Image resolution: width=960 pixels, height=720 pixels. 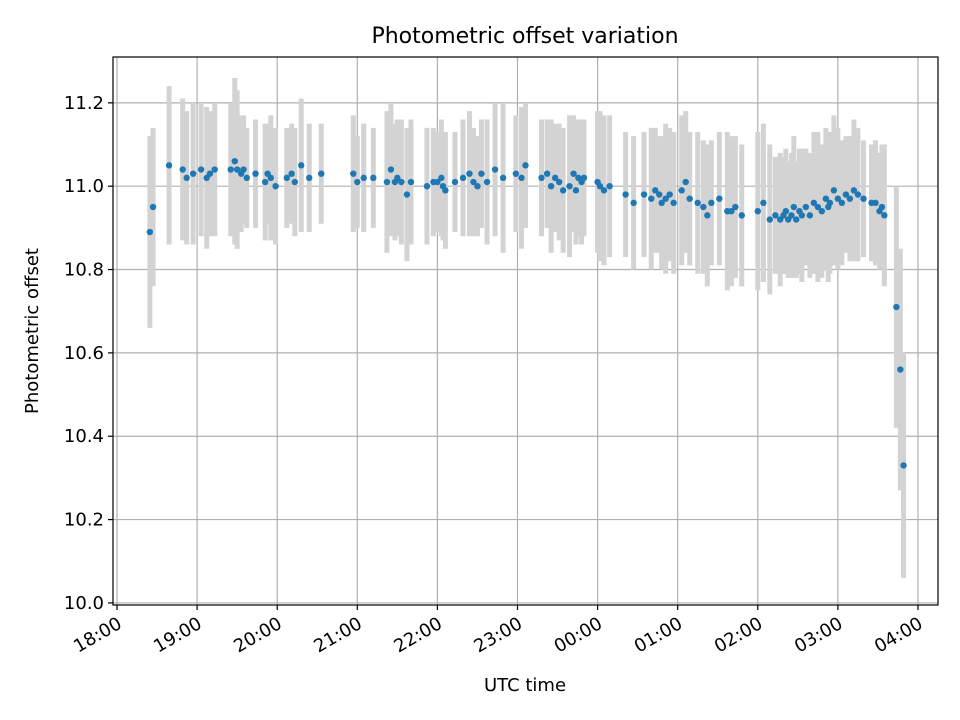 I want to click on y-tick-label: 10.0, so click(x=84, y=603).